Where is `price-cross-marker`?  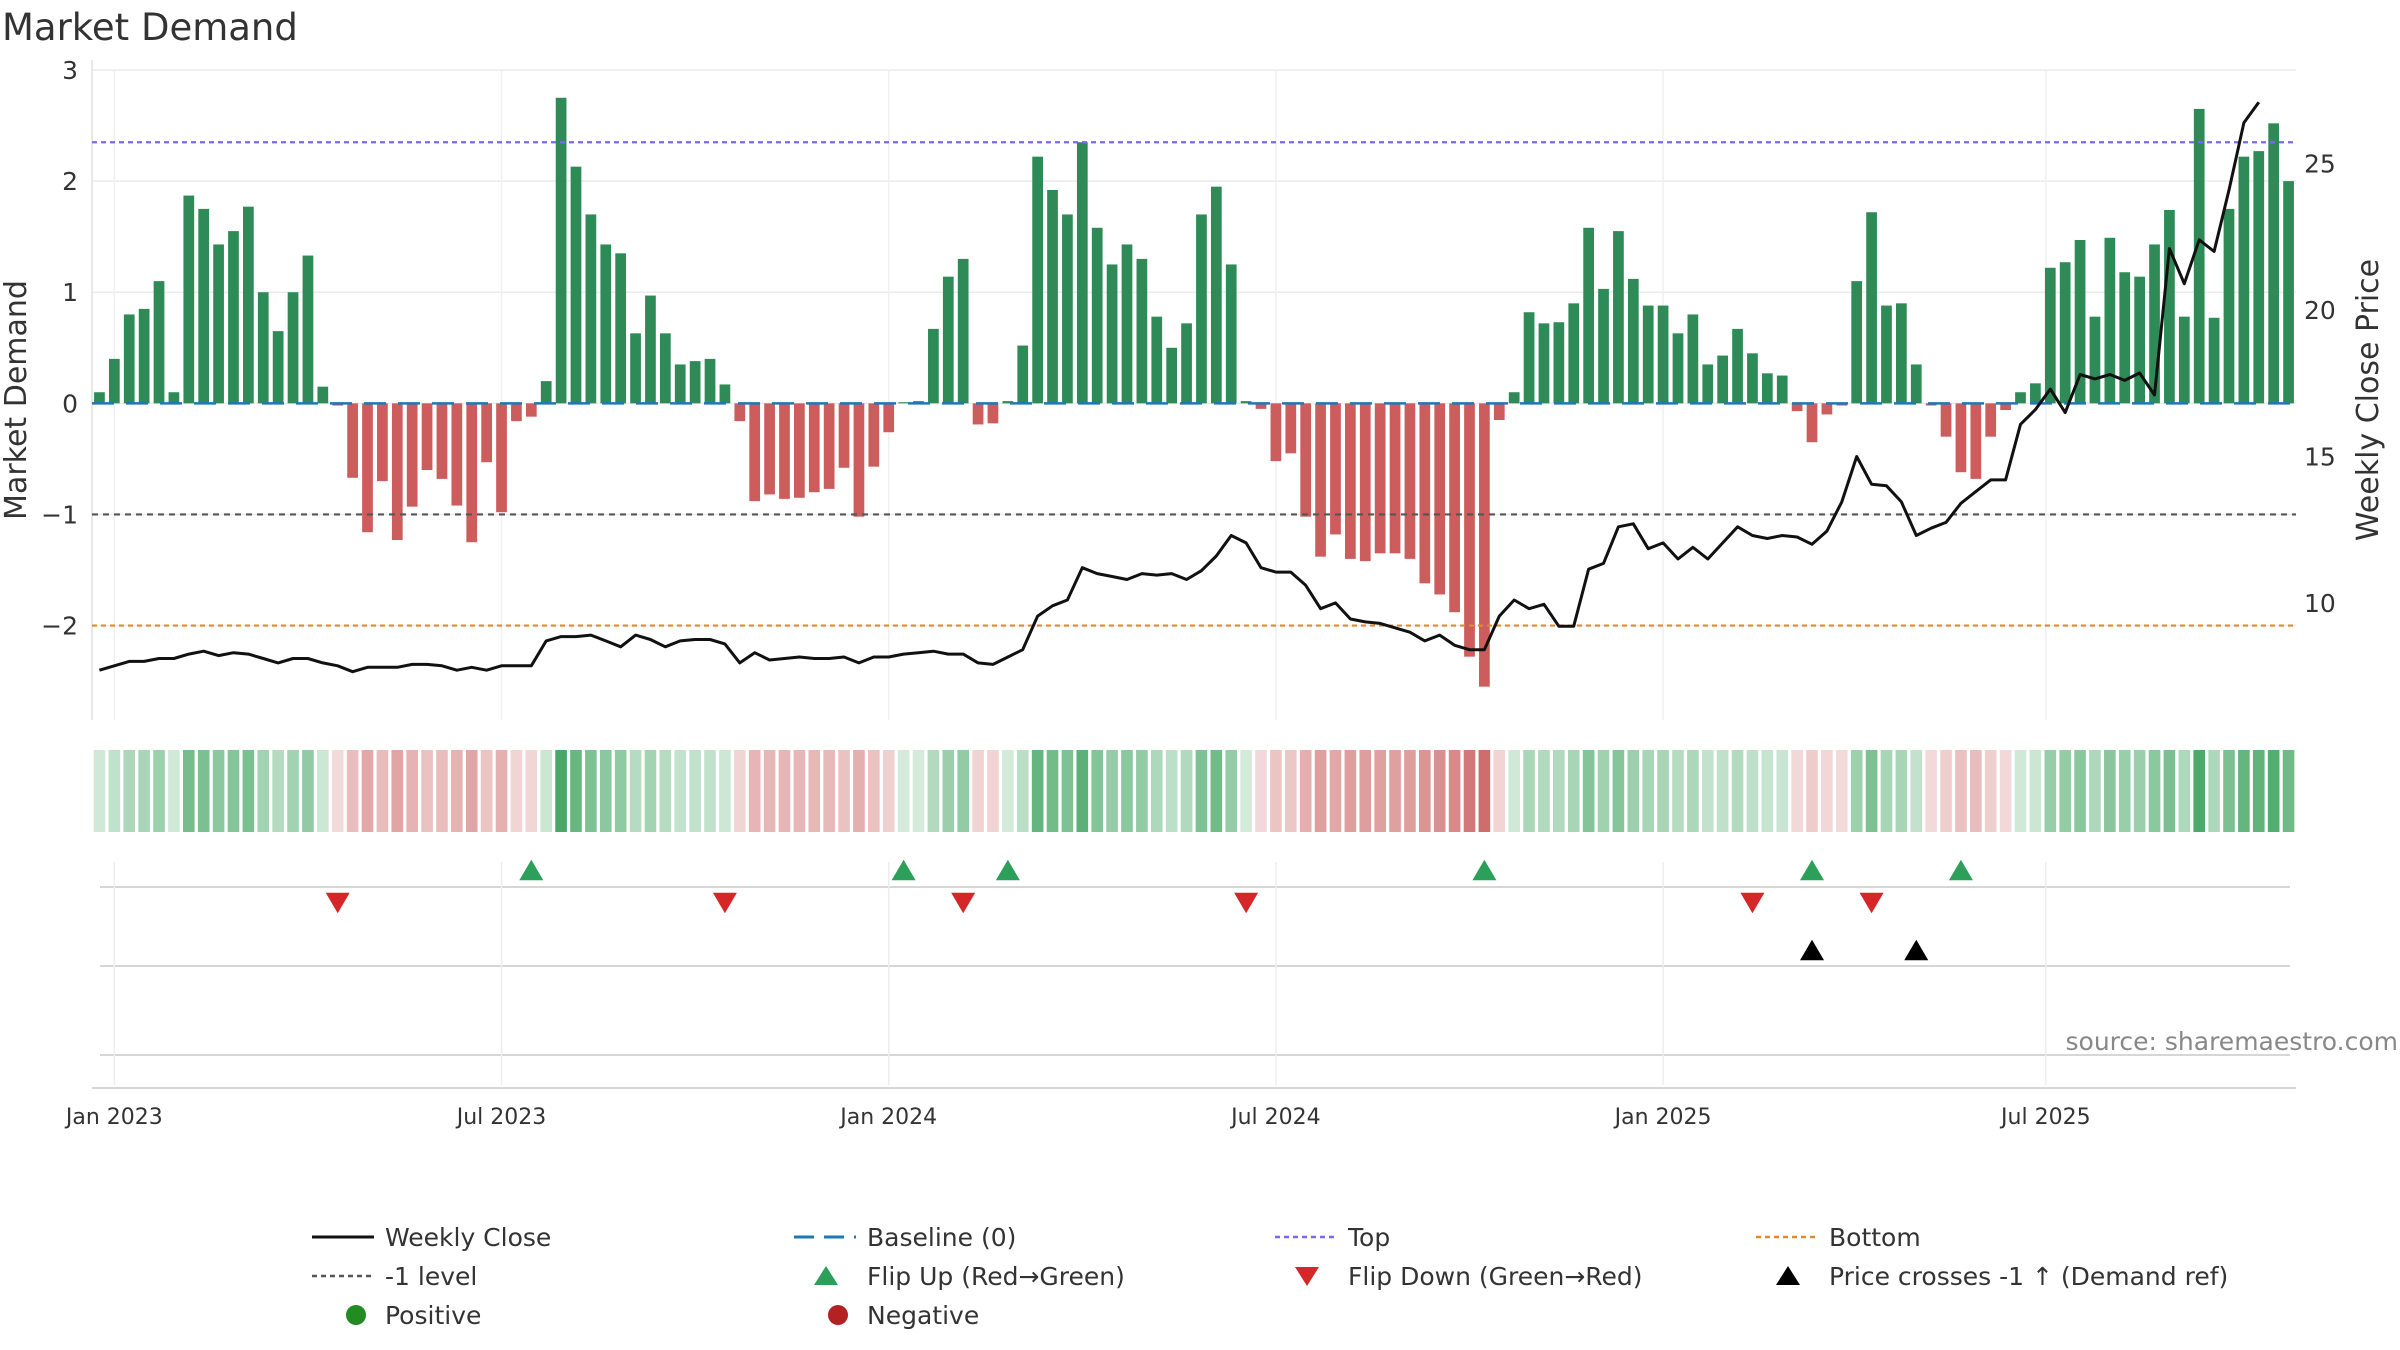
price-cross-marker is located at coordinates (1812, 950).